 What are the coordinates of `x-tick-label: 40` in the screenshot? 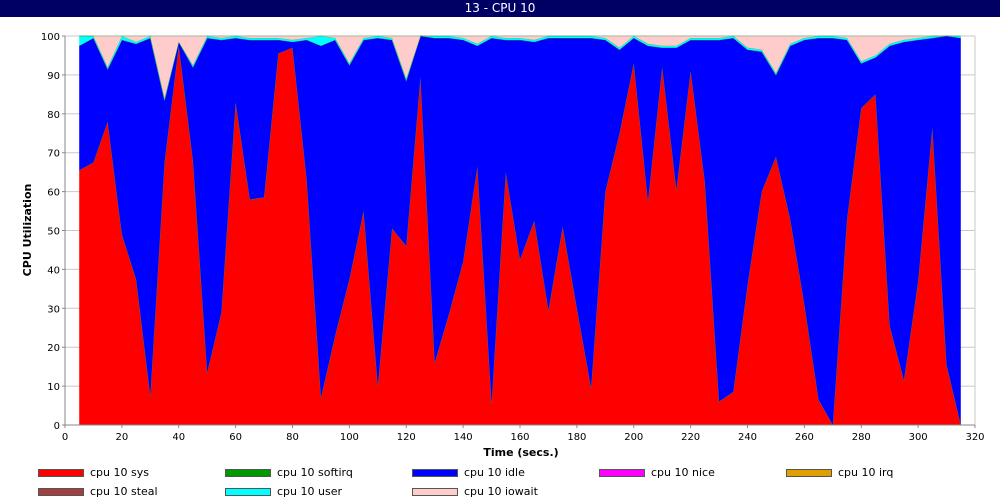 It's located at (178, 437).